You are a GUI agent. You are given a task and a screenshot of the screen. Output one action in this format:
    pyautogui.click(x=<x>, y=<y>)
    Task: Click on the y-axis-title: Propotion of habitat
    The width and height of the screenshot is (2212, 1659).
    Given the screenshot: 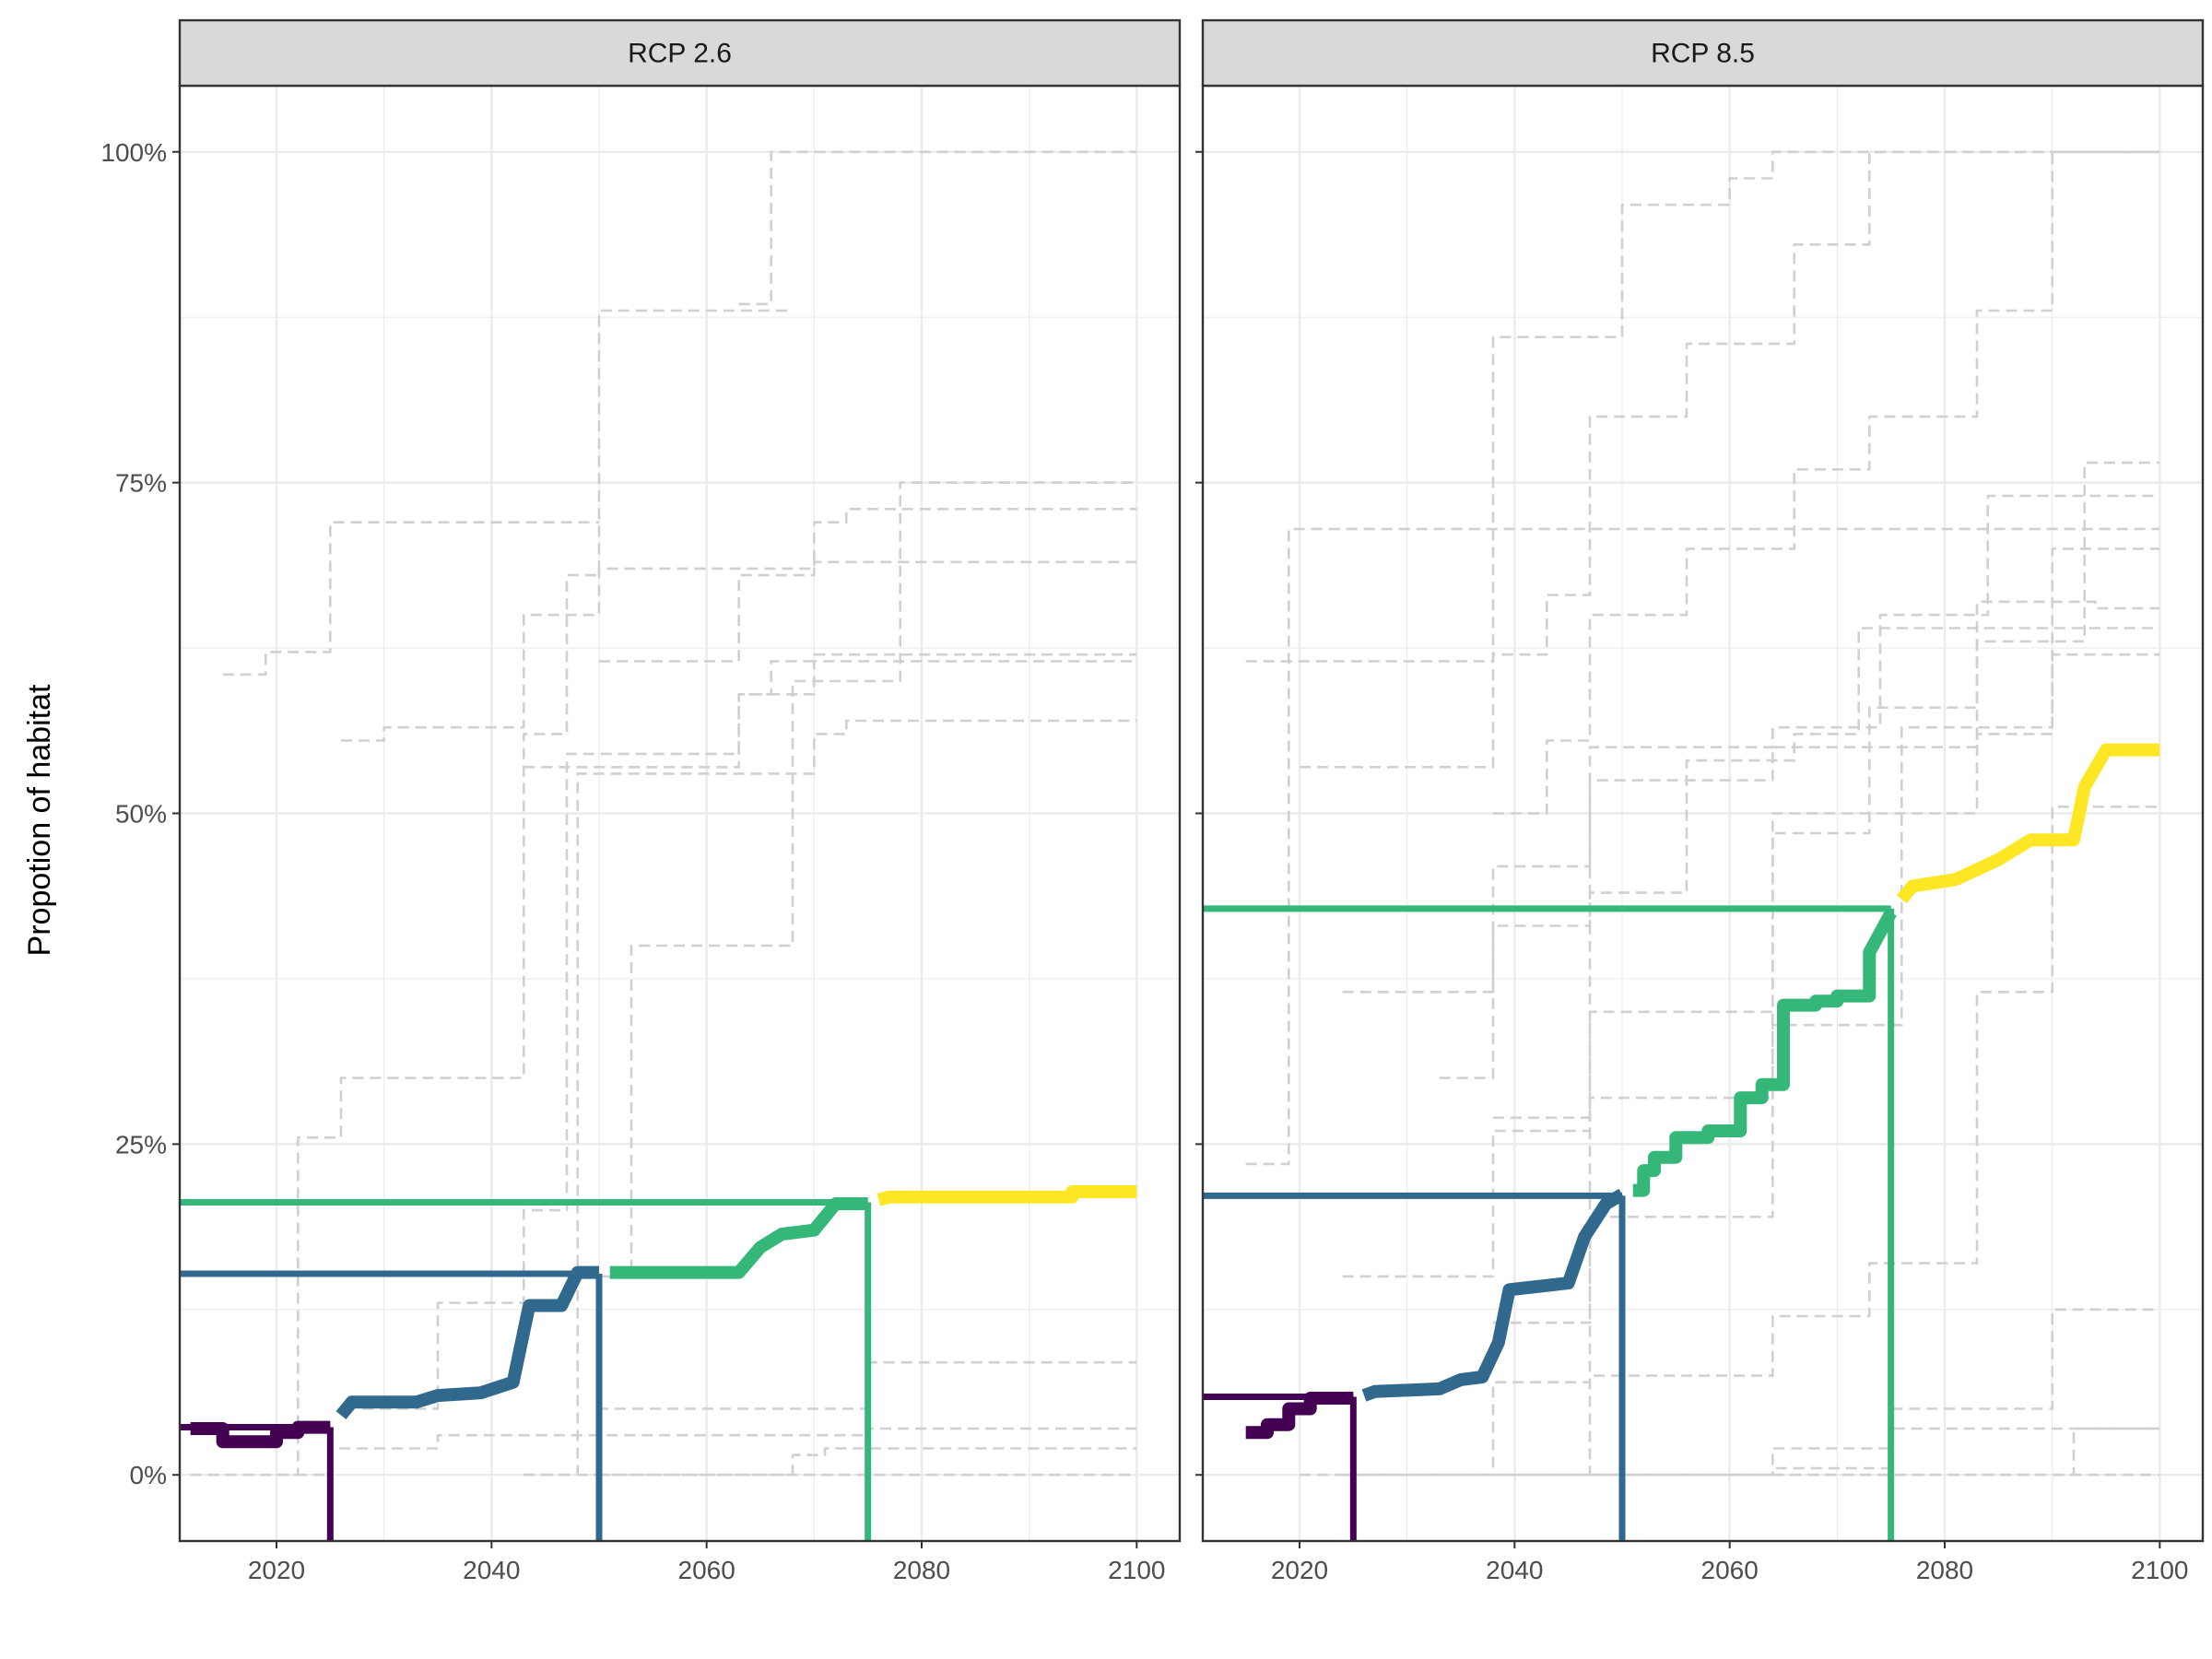 What is the action you would take?
    pyautogui.click(x=39, y=820)
    